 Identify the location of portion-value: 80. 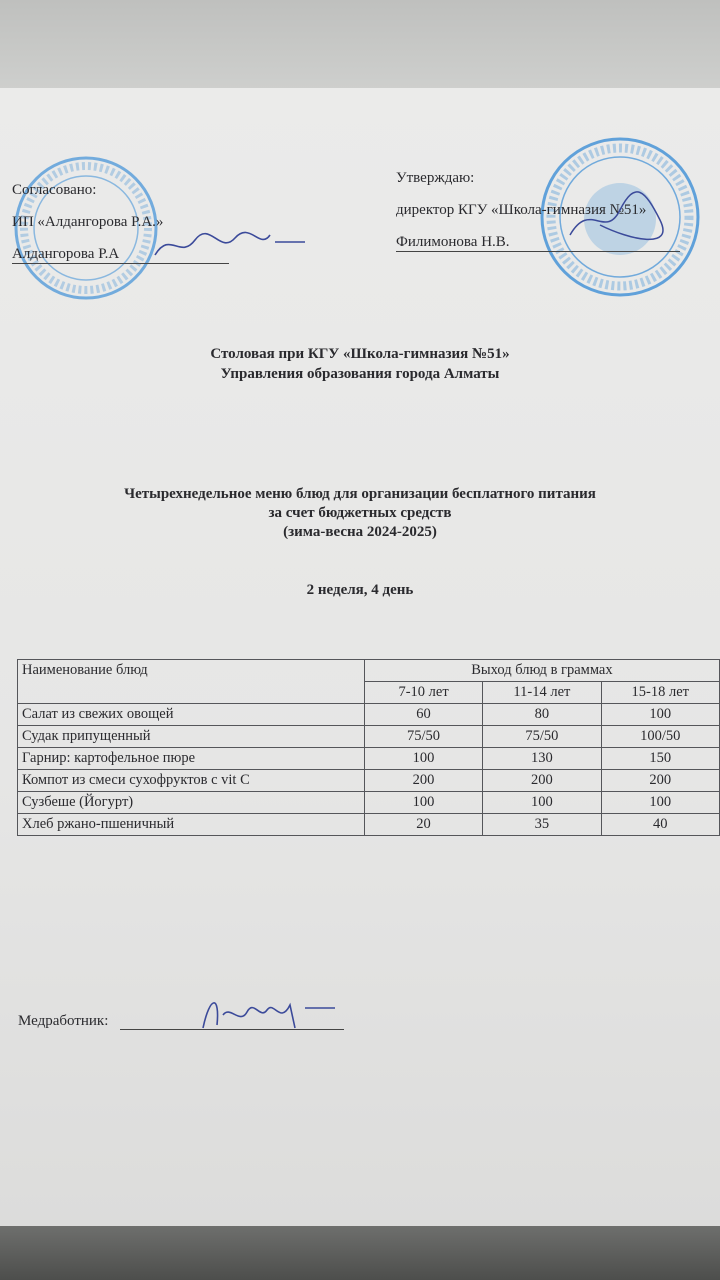
(542, 714).